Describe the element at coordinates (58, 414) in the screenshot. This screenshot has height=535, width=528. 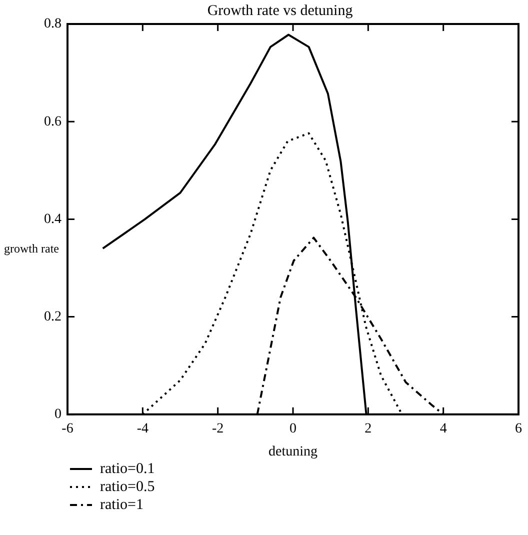
I see `y-tick-label: 0` at that location.